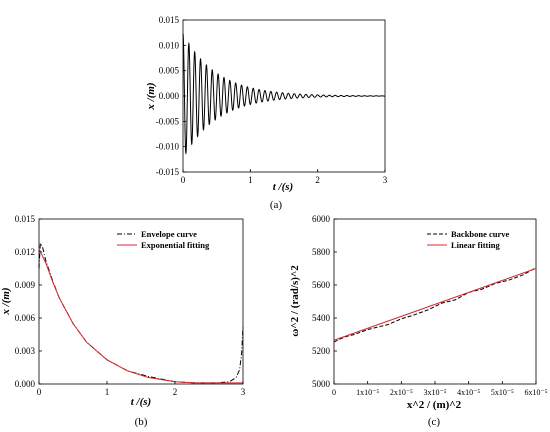  Describe the element at coordinates (284, 177) in the screenshot. I see `panel-a-x-ticks: 0 1 2 3` at that location.